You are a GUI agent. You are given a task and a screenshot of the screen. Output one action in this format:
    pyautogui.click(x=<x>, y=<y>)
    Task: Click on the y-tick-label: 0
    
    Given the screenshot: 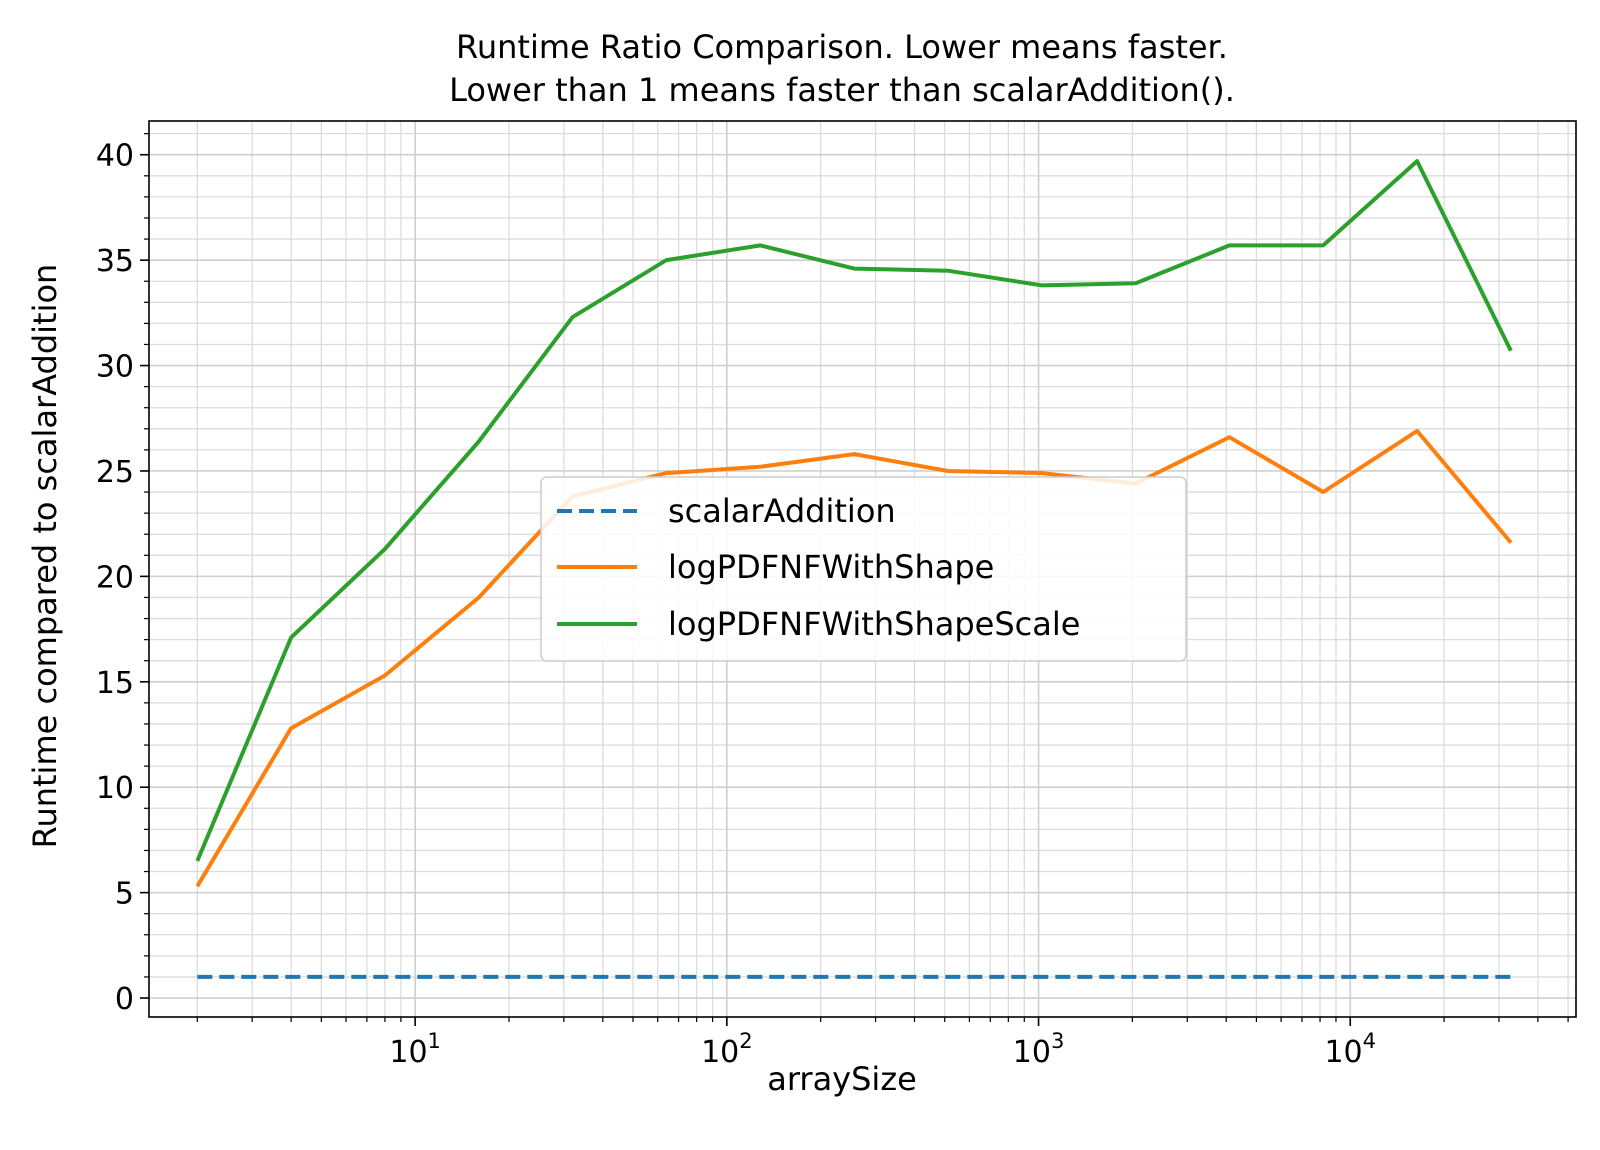 What is the action you would take?
    pyautogui.click(x=124, y=999)
    